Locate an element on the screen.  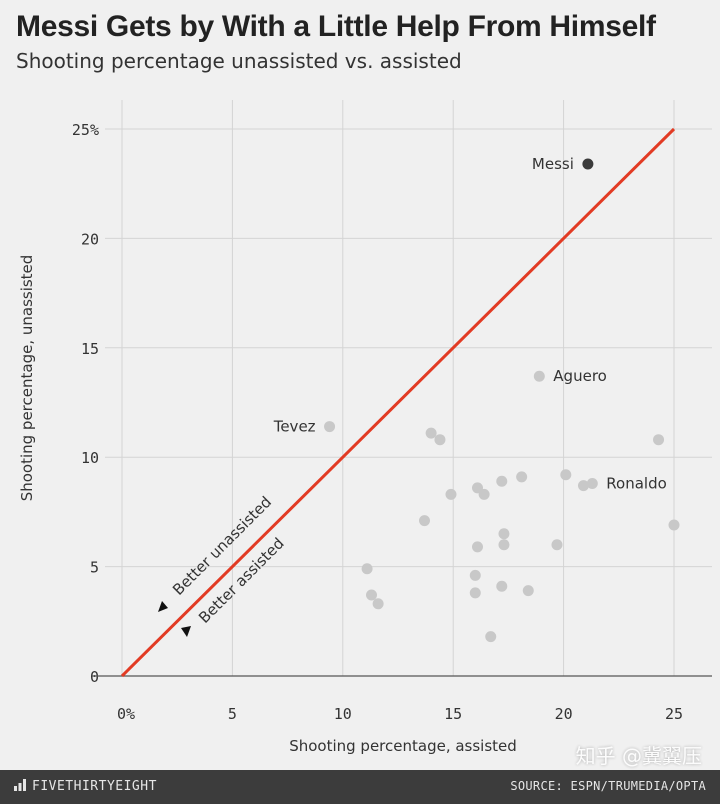
x-tick-label: 15 is located at coordinates (453, 714).